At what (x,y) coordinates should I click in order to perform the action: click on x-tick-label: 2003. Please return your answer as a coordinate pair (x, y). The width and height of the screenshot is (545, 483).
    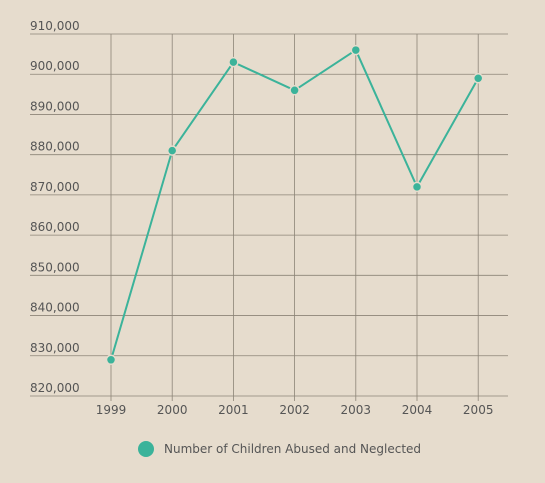
    Looking at the image, I should click on (356, 410).